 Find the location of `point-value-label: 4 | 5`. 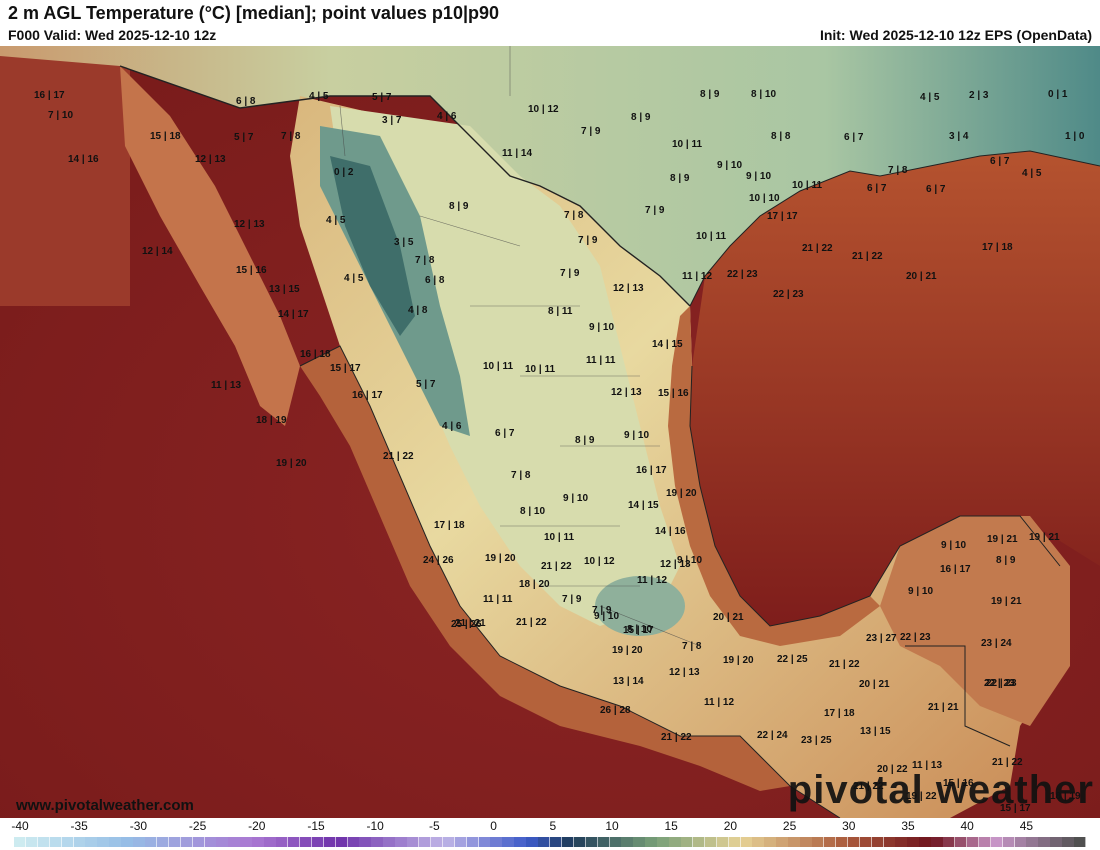

point-value-label: 4 | 5 is located at coordinates (930, 97).